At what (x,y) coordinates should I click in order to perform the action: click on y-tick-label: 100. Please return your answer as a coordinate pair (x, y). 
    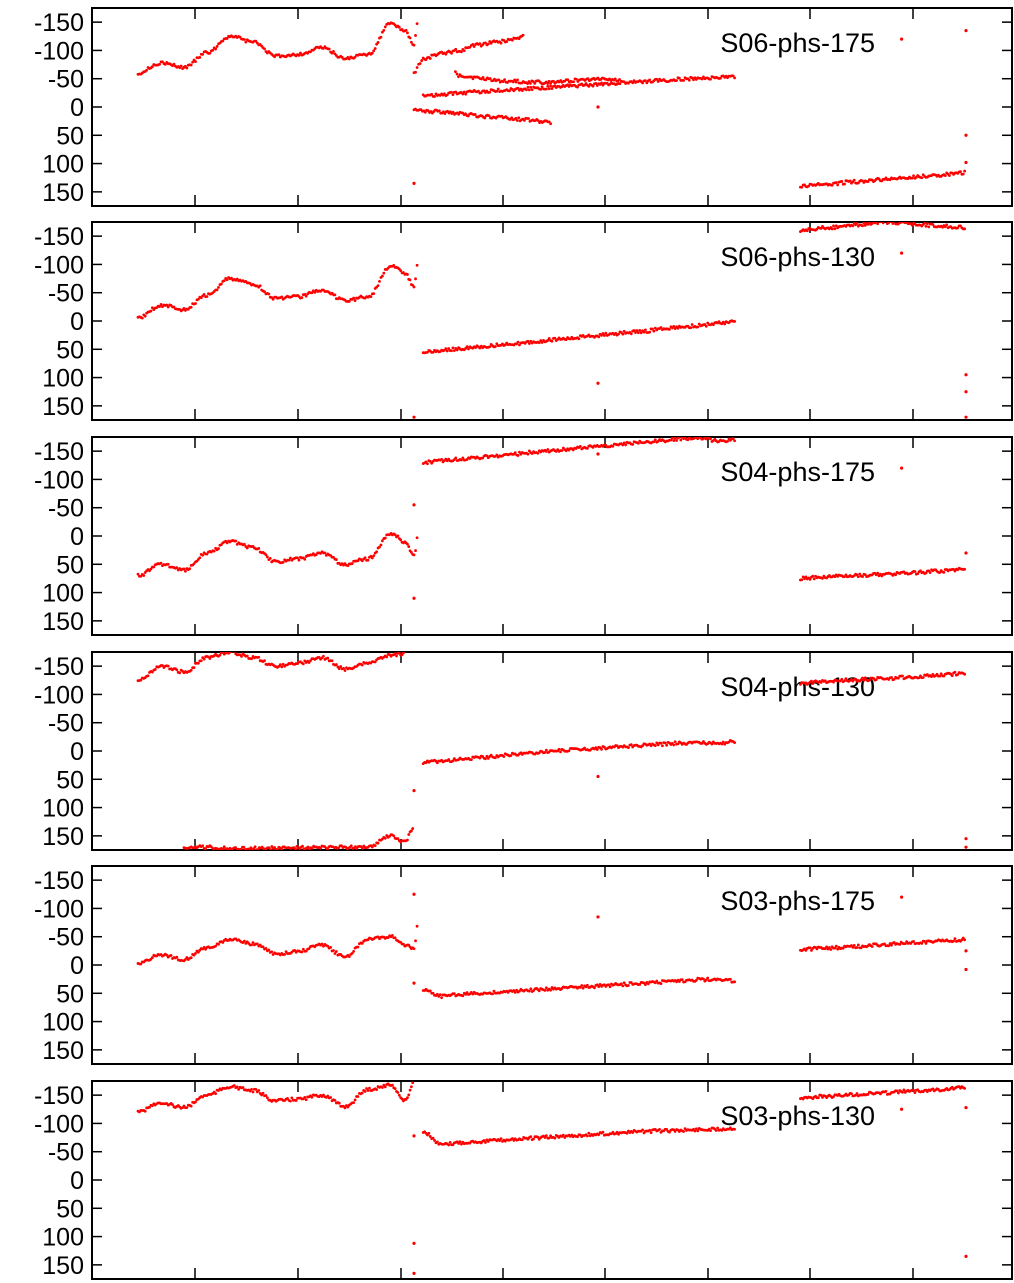
    Looking at the image, I should click on (63, 1023).